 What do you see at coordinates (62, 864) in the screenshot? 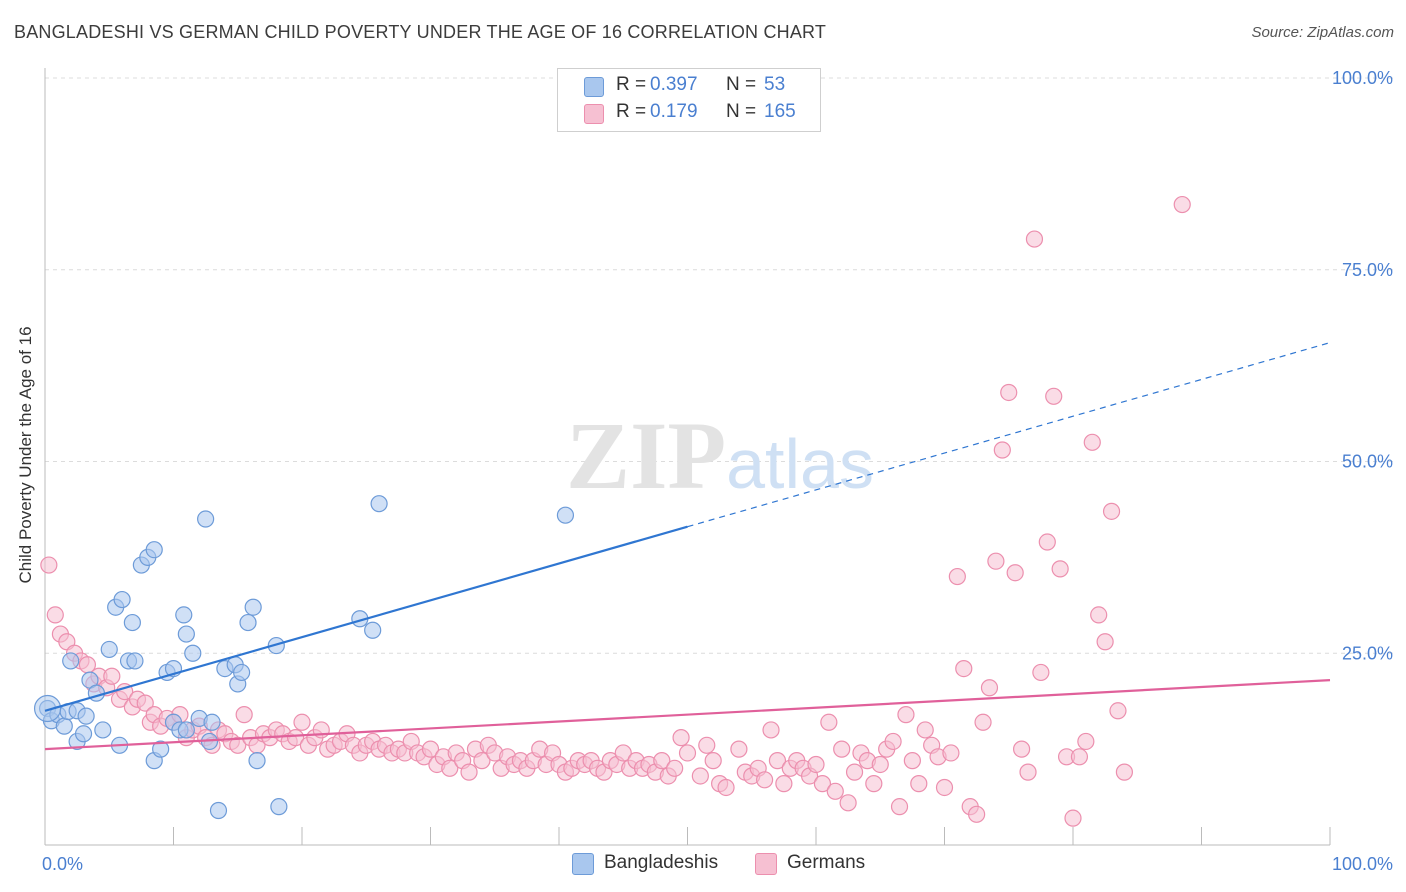
I see `x-tick-label: 0.0%` at bounding box center [62, 864].